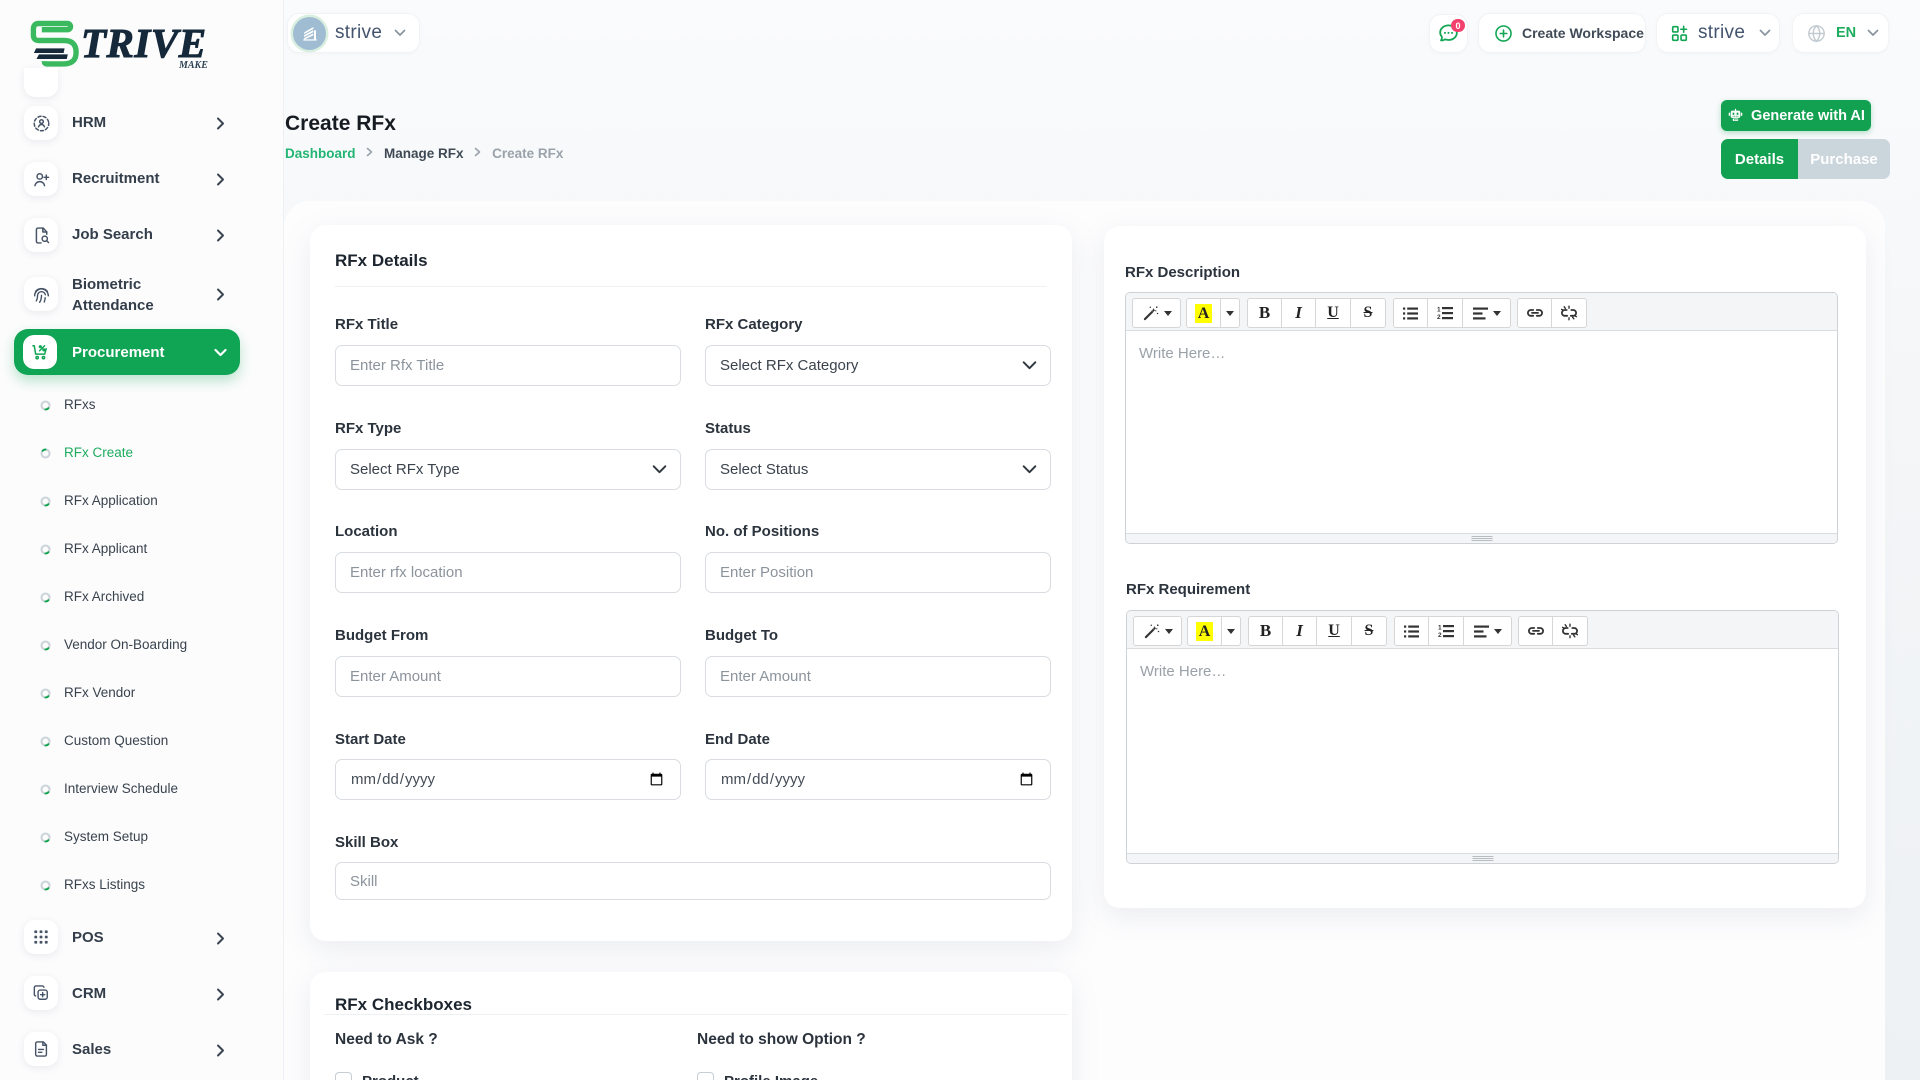 The height and width of the screenshot is (1080, 1920). I want to click on svg-text: TRIVE, so click(144, 43).